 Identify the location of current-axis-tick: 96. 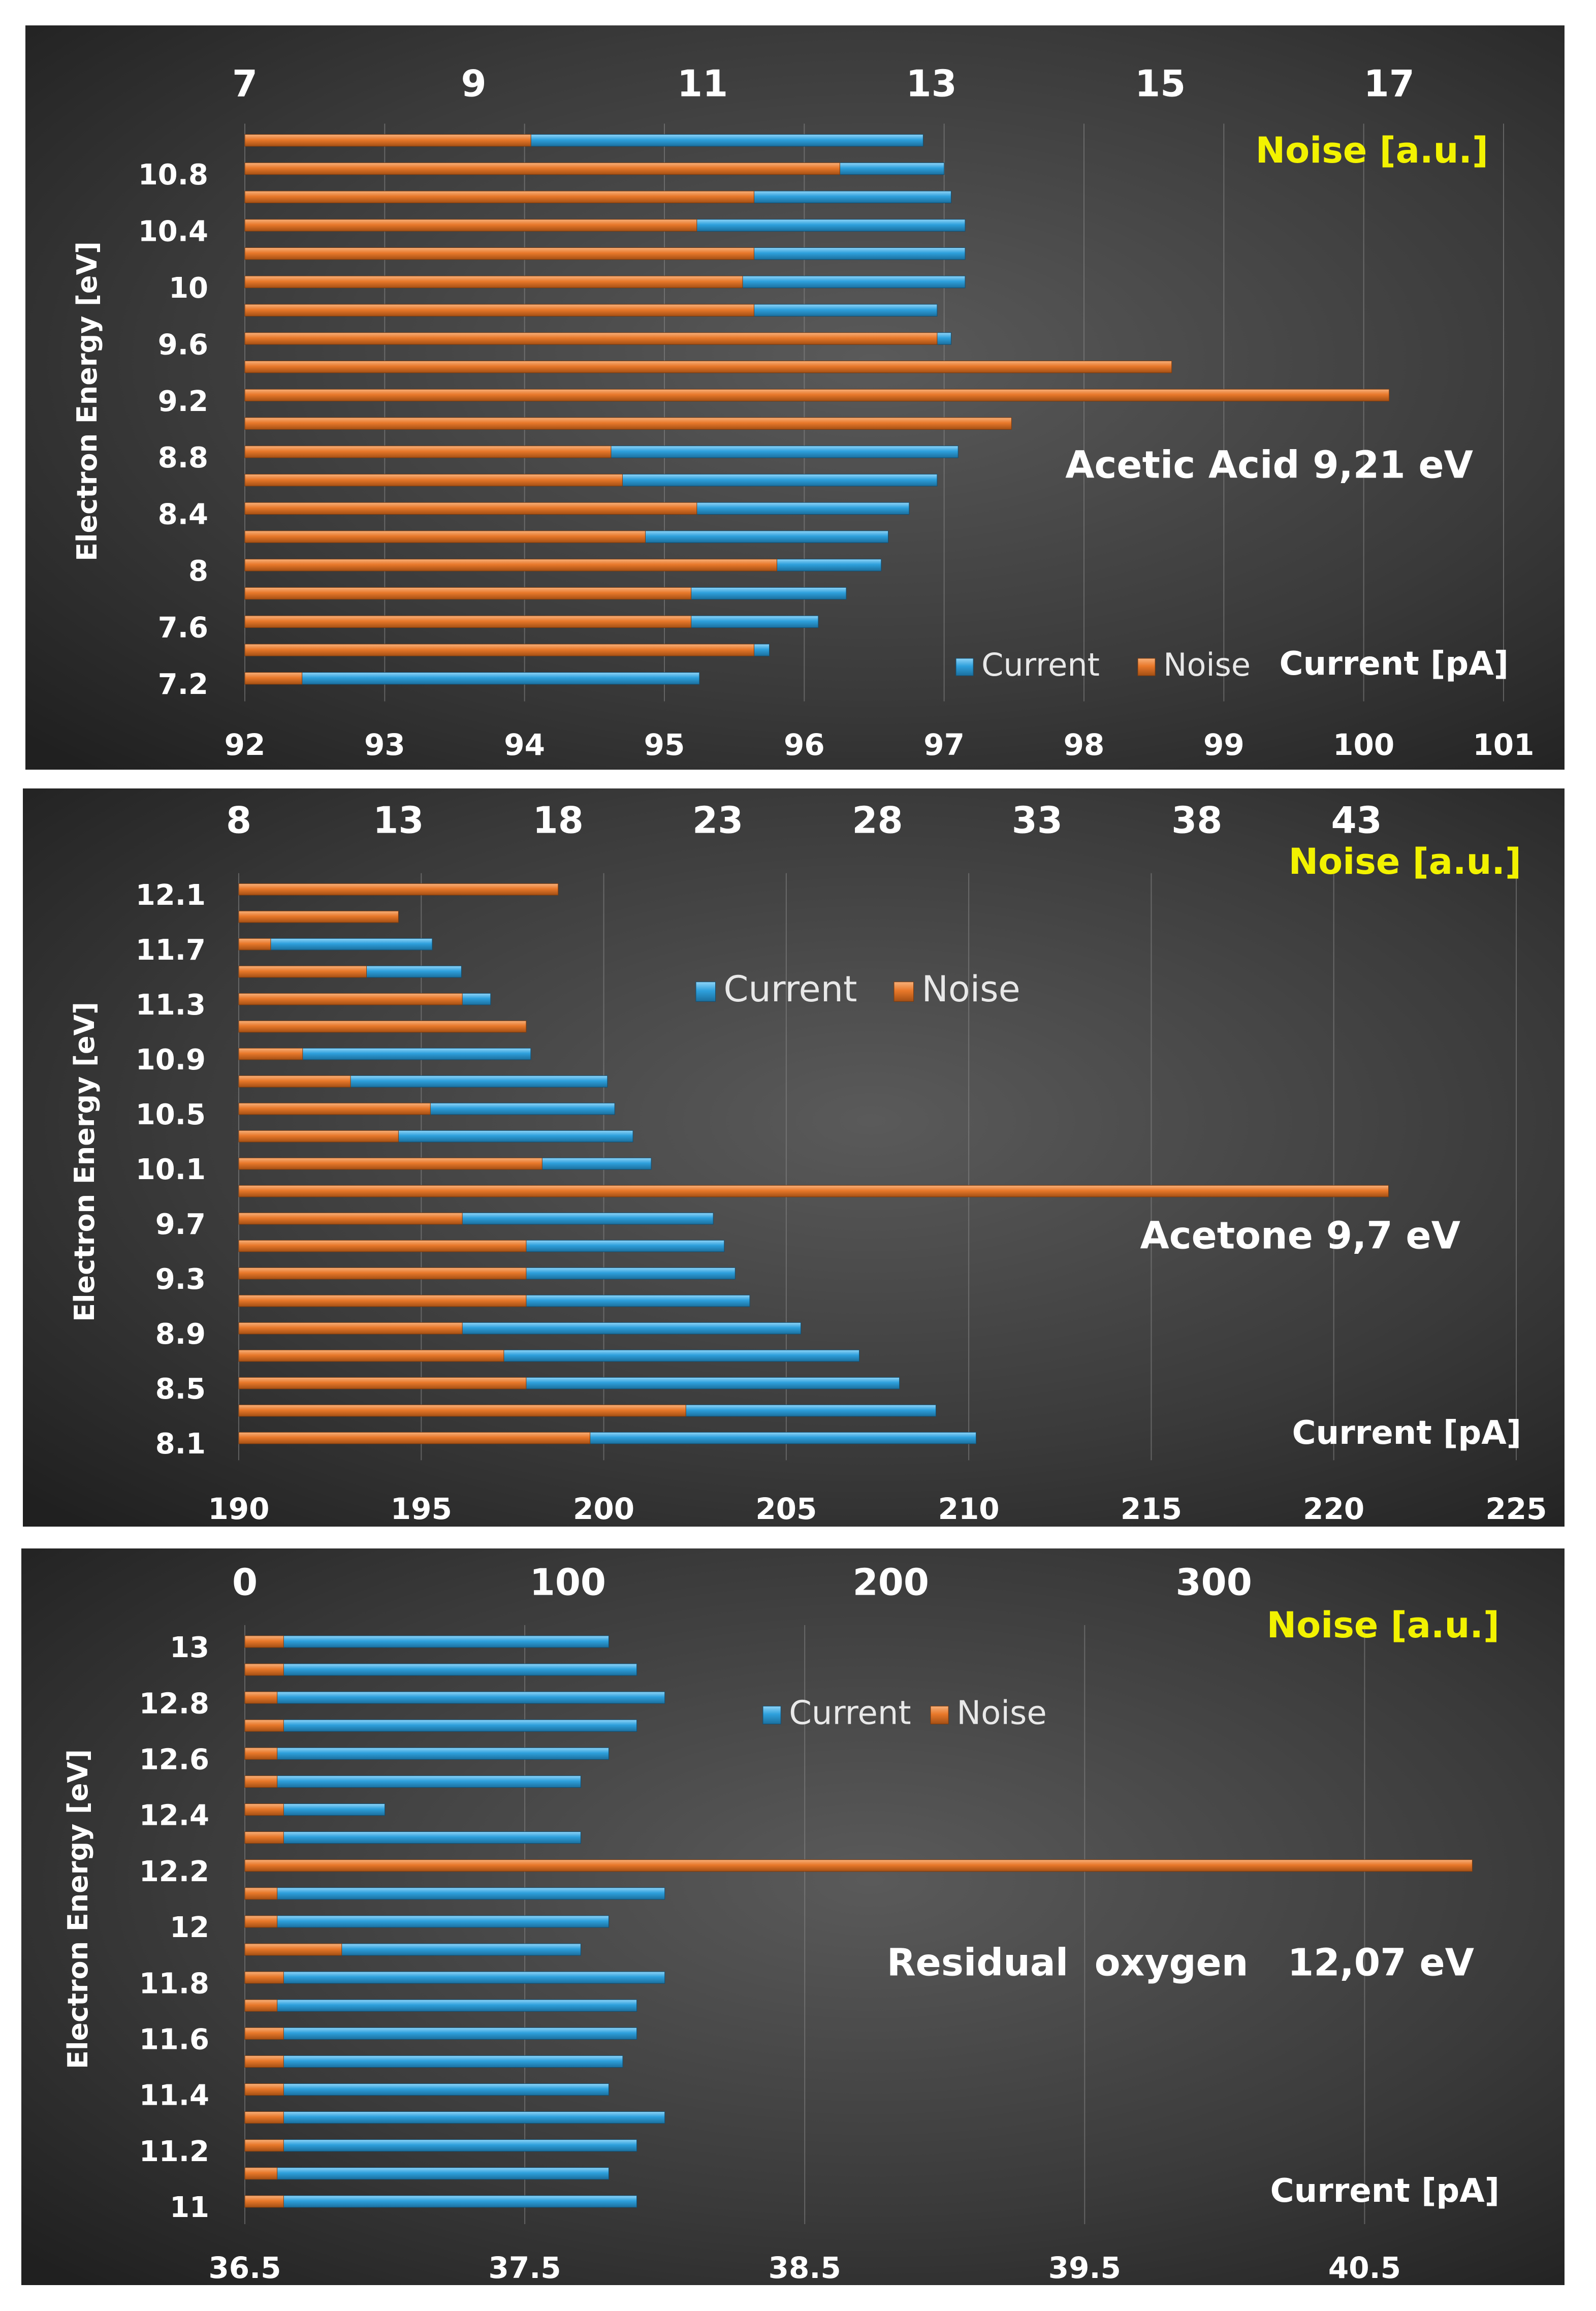
(805, 744).